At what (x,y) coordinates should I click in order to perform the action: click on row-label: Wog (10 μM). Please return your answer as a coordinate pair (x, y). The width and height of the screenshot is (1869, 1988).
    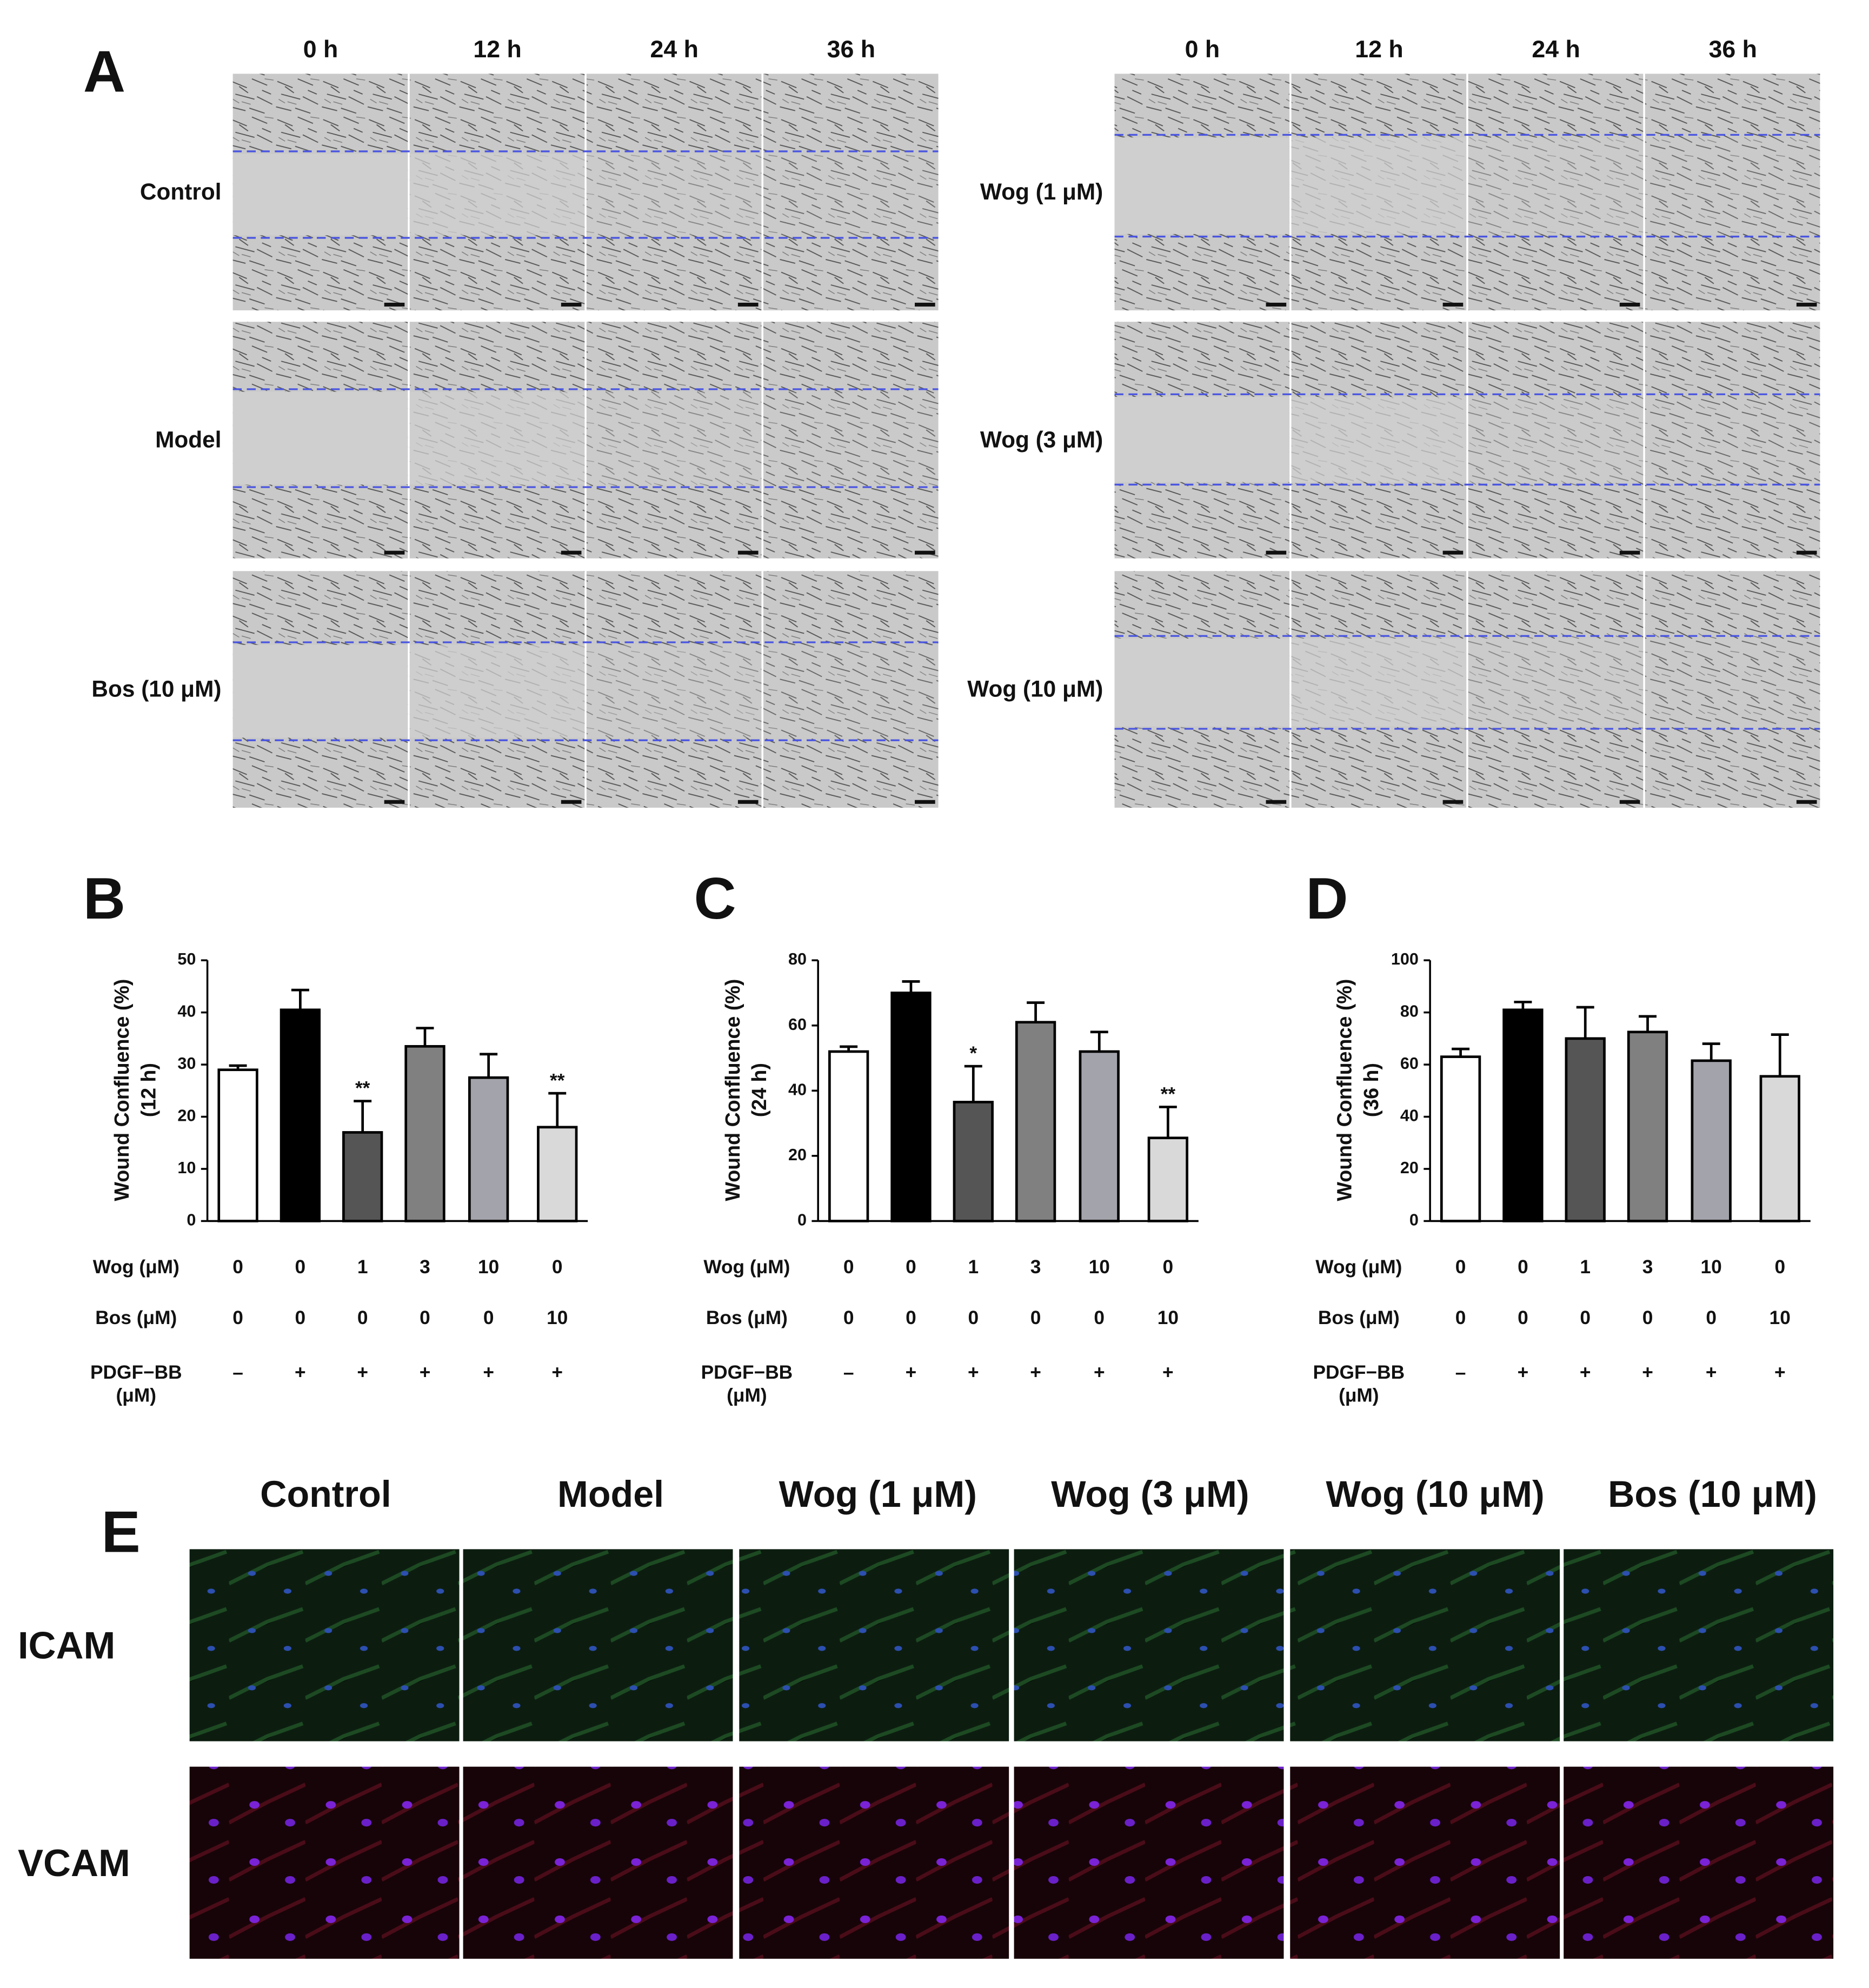
    Looking at the image, I should click on (1035, 689).